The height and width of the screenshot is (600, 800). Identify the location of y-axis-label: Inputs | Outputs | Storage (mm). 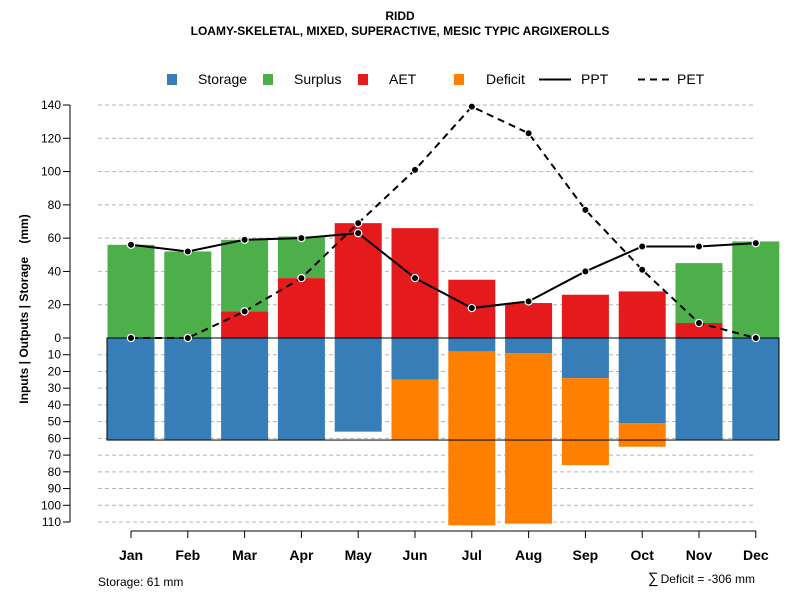
(24, 308).